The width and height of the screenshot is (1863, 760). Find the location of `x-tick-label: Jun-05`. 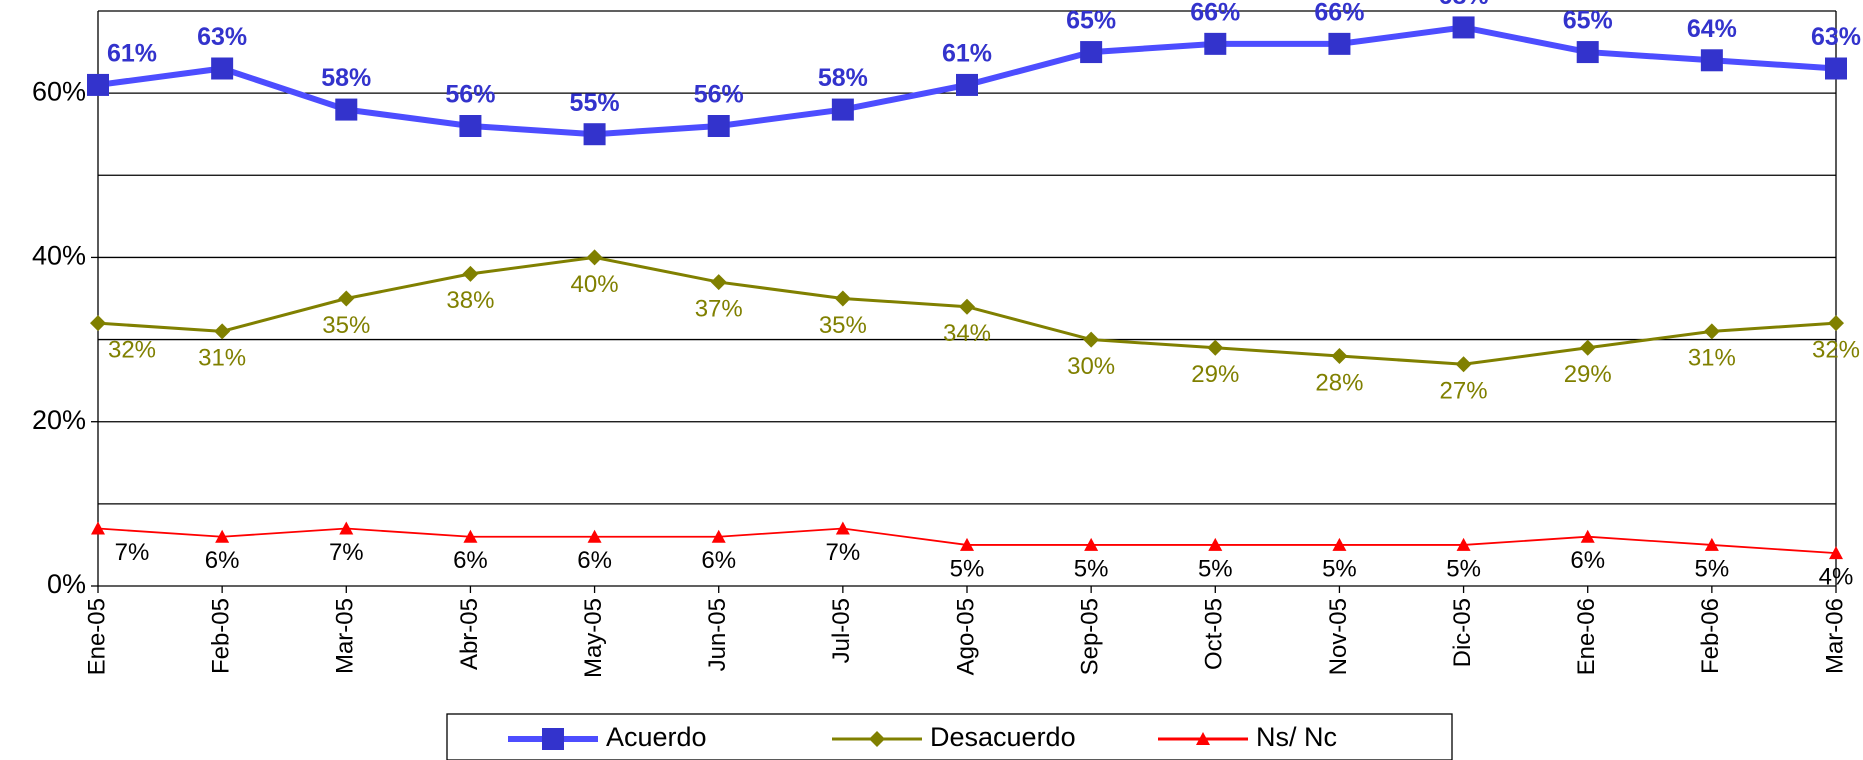

x-tick-label: Jun-05 is located at coordinates (717, 634).